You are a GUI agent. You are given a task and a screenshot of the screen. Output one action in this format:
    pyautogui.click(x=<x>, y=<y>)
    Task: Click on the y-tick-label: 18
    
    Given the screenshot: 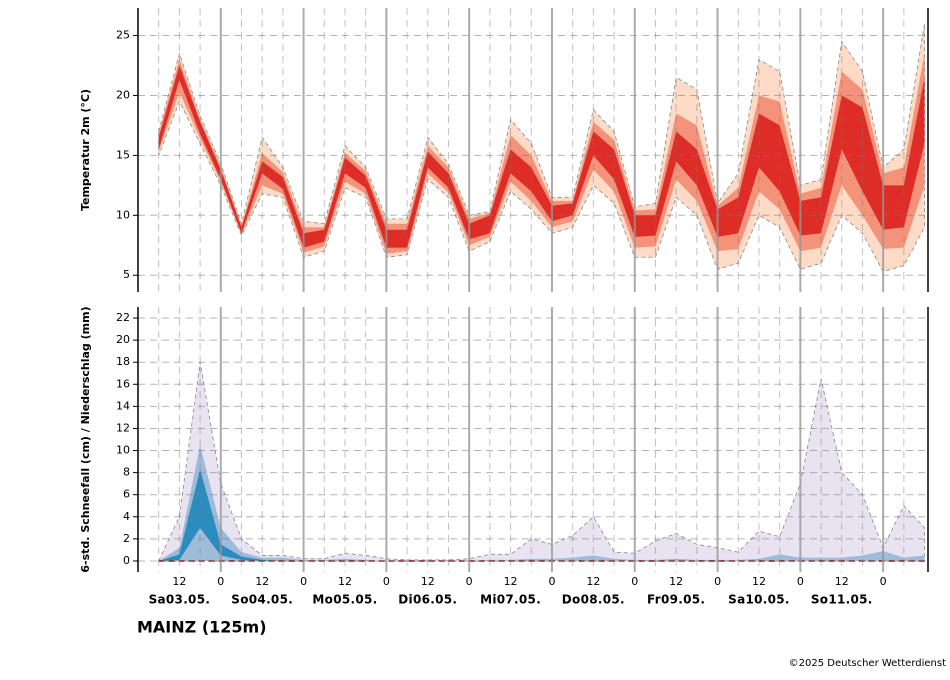 What is the action you would take?
    pyautogui.click(x=123, y=361)
    